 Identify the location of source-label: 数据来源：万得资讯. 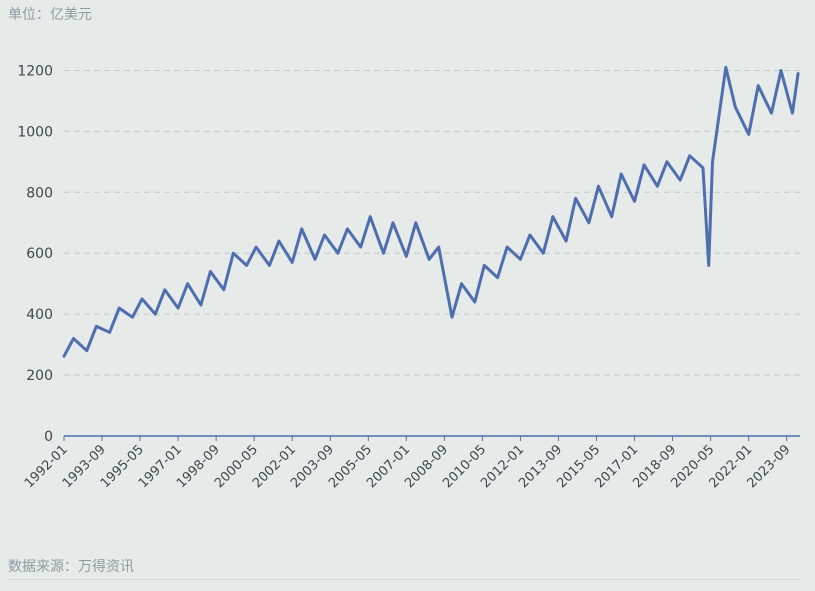
(71, 567).